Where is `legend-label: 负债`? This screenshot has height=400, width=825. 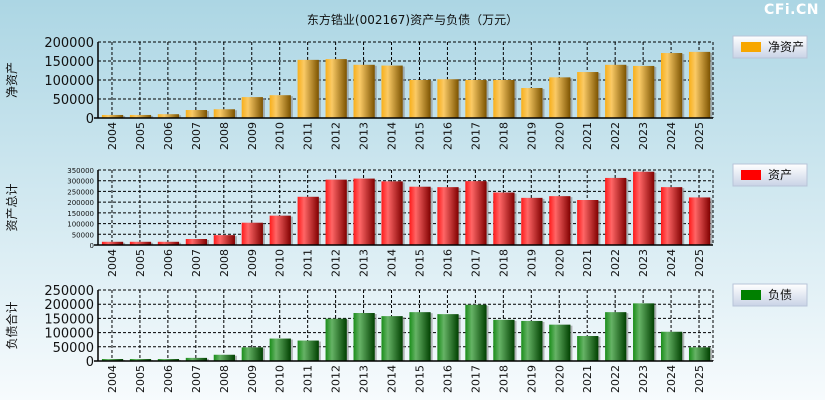
legend-label: 负债 is located at coordinates (780, 295).